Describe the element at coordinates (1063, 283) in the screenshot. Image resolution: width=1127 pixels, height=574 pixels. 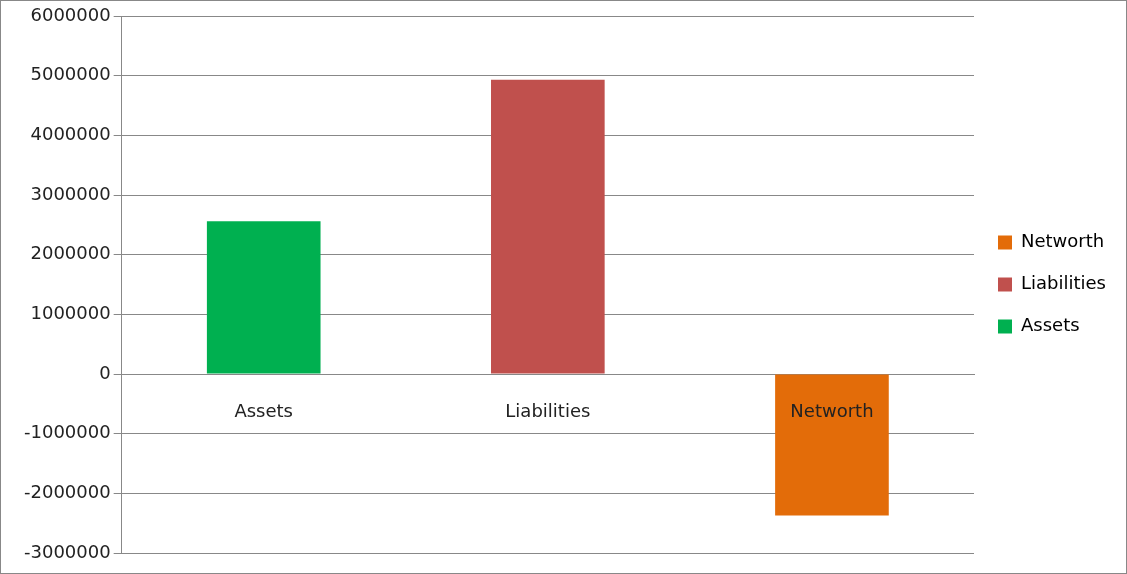
I see `legend-label: Liabilities` at that location.